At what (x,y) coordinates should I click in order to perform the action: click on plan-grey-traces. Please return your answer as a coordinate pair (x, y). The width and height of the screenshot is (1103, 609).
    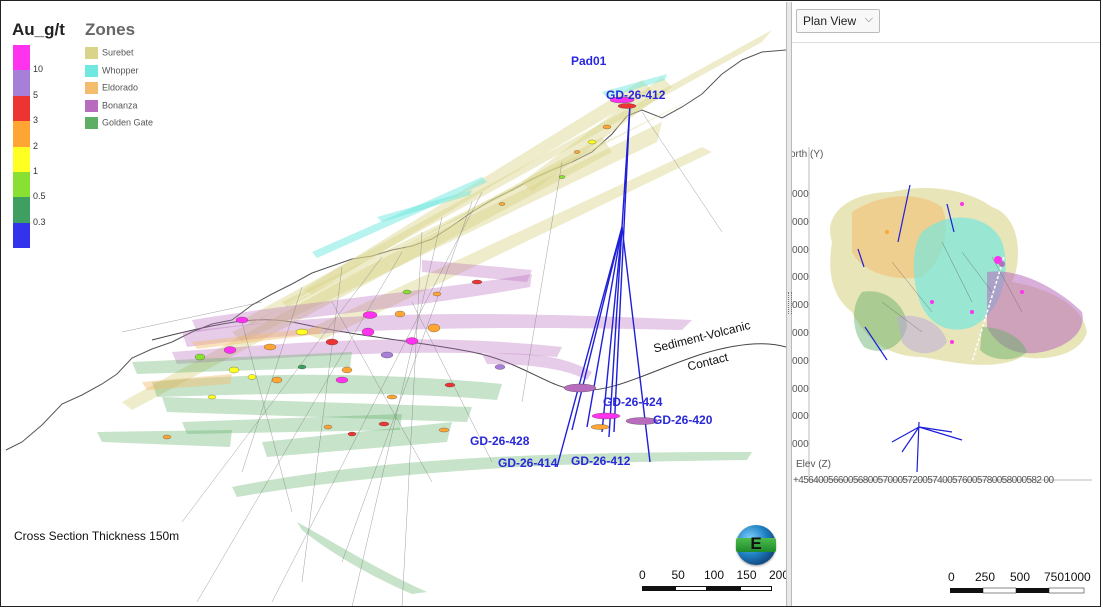
    Looking at the image, I should click on (952, 287).